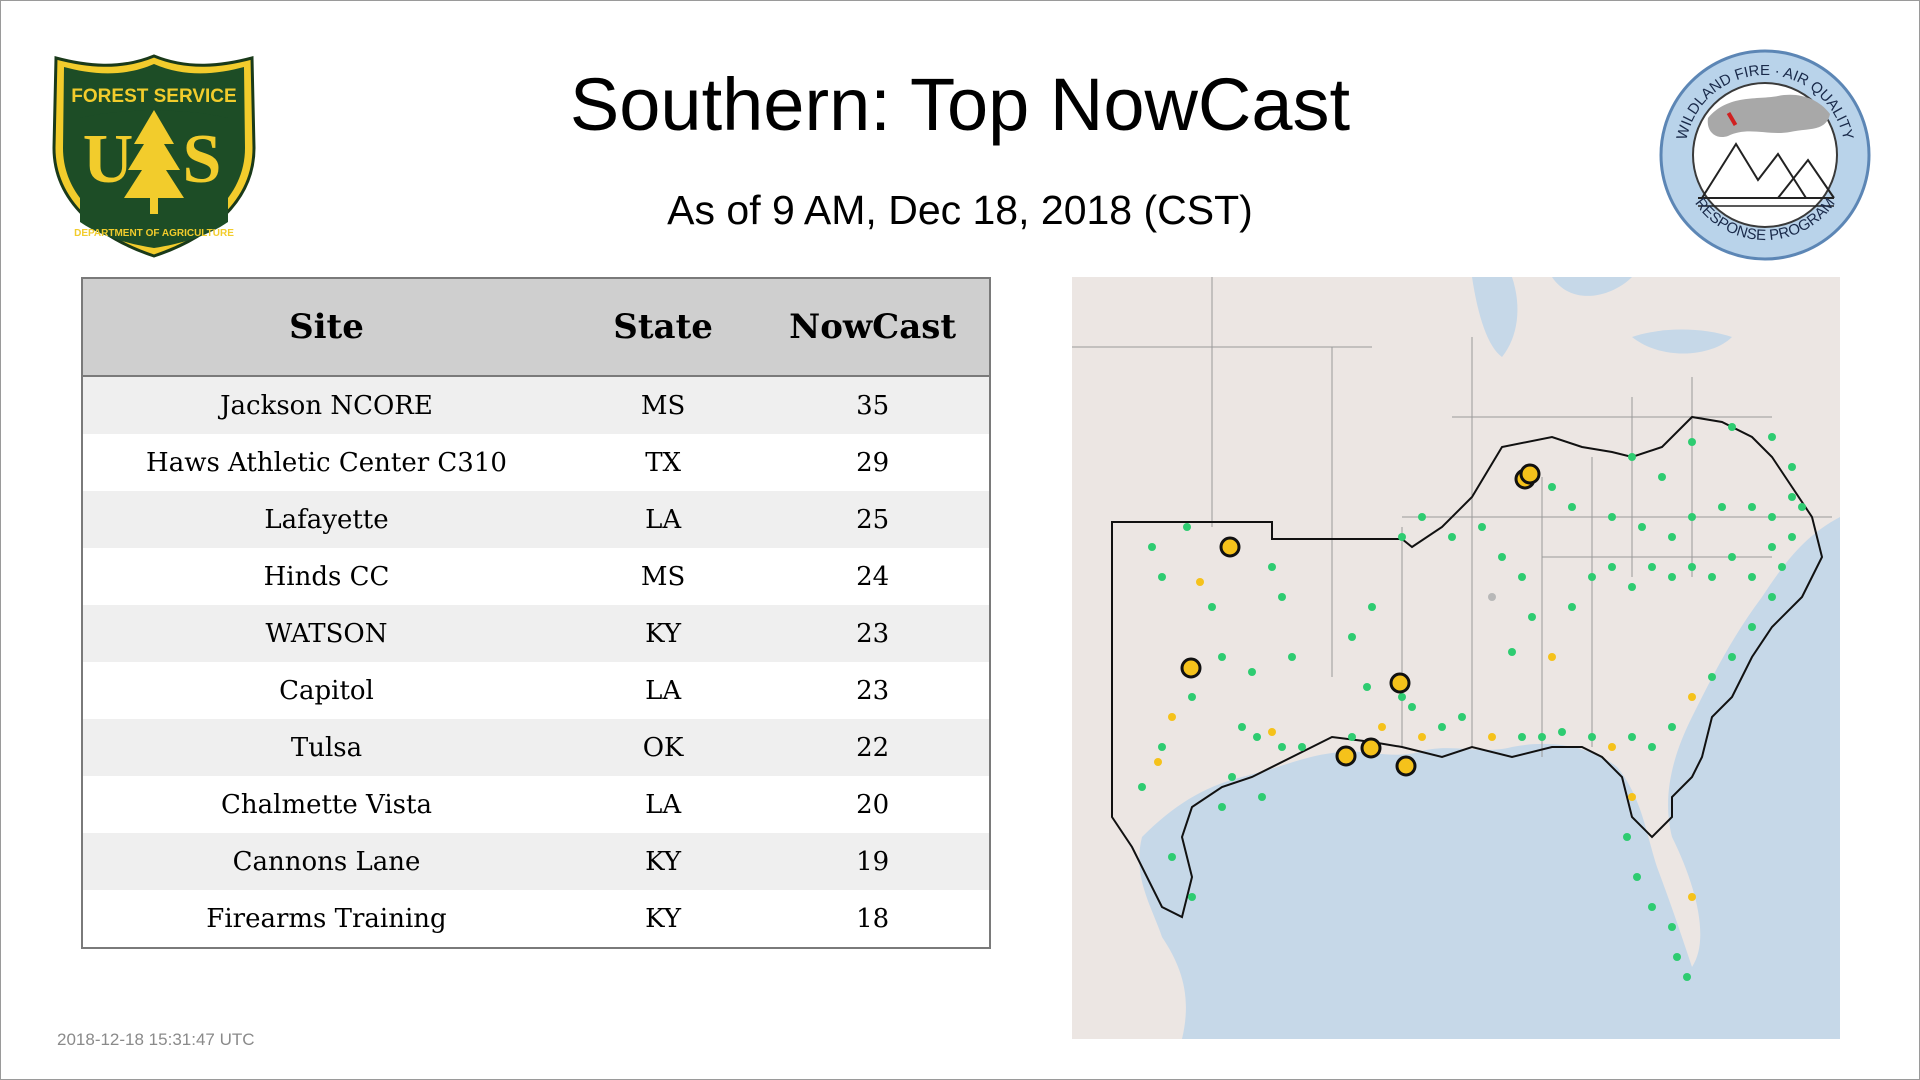 The height and width of the screenshot is (1080, 1920). I want to click on generated-timestamp: 2018-12-18 15:31:47 UTC, so click(156, 1039).